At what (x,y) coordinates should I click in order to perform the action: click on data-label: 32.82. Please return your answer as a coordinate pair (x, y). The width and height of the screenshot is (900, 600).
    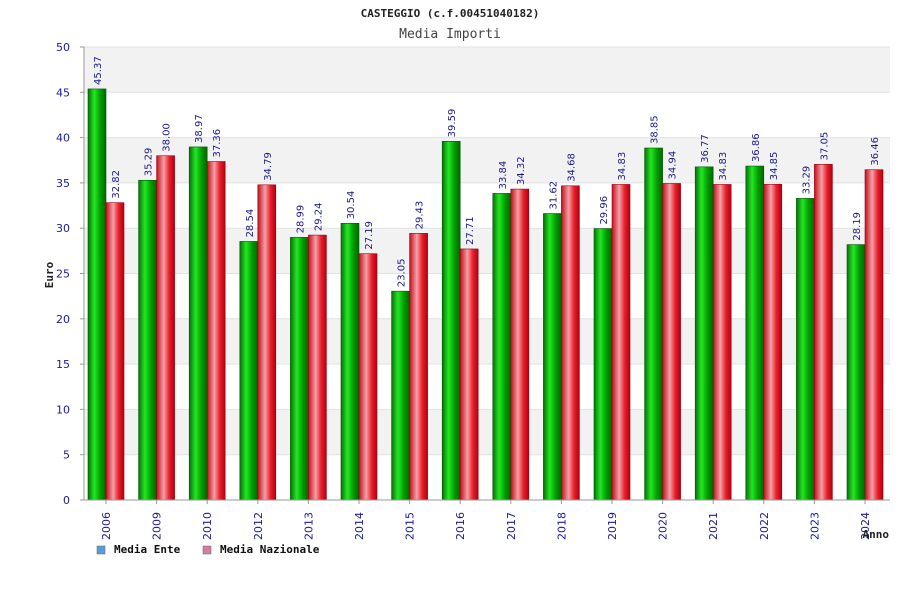
    Looking at the image, I should click on (116, 184).